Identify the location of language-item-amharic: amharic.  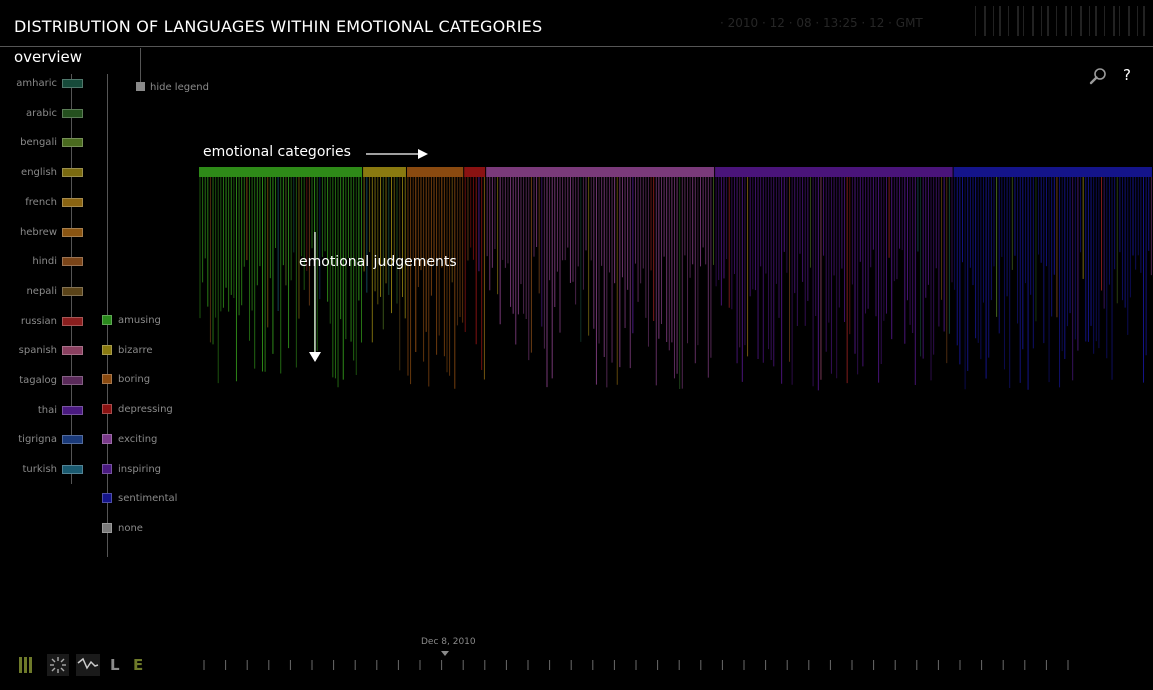
(41, 84).